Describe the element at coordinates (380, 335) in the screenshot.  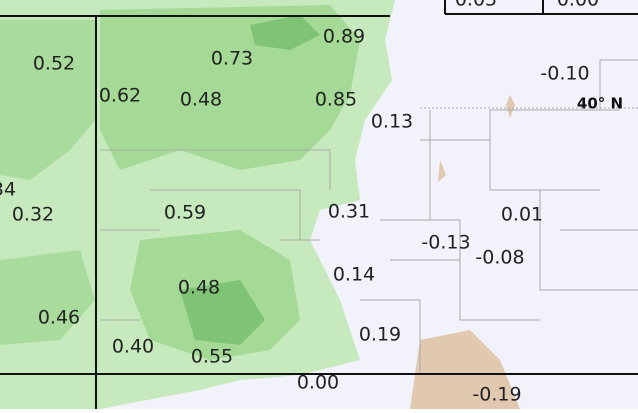
I see `value-label: 0.19` at that location.